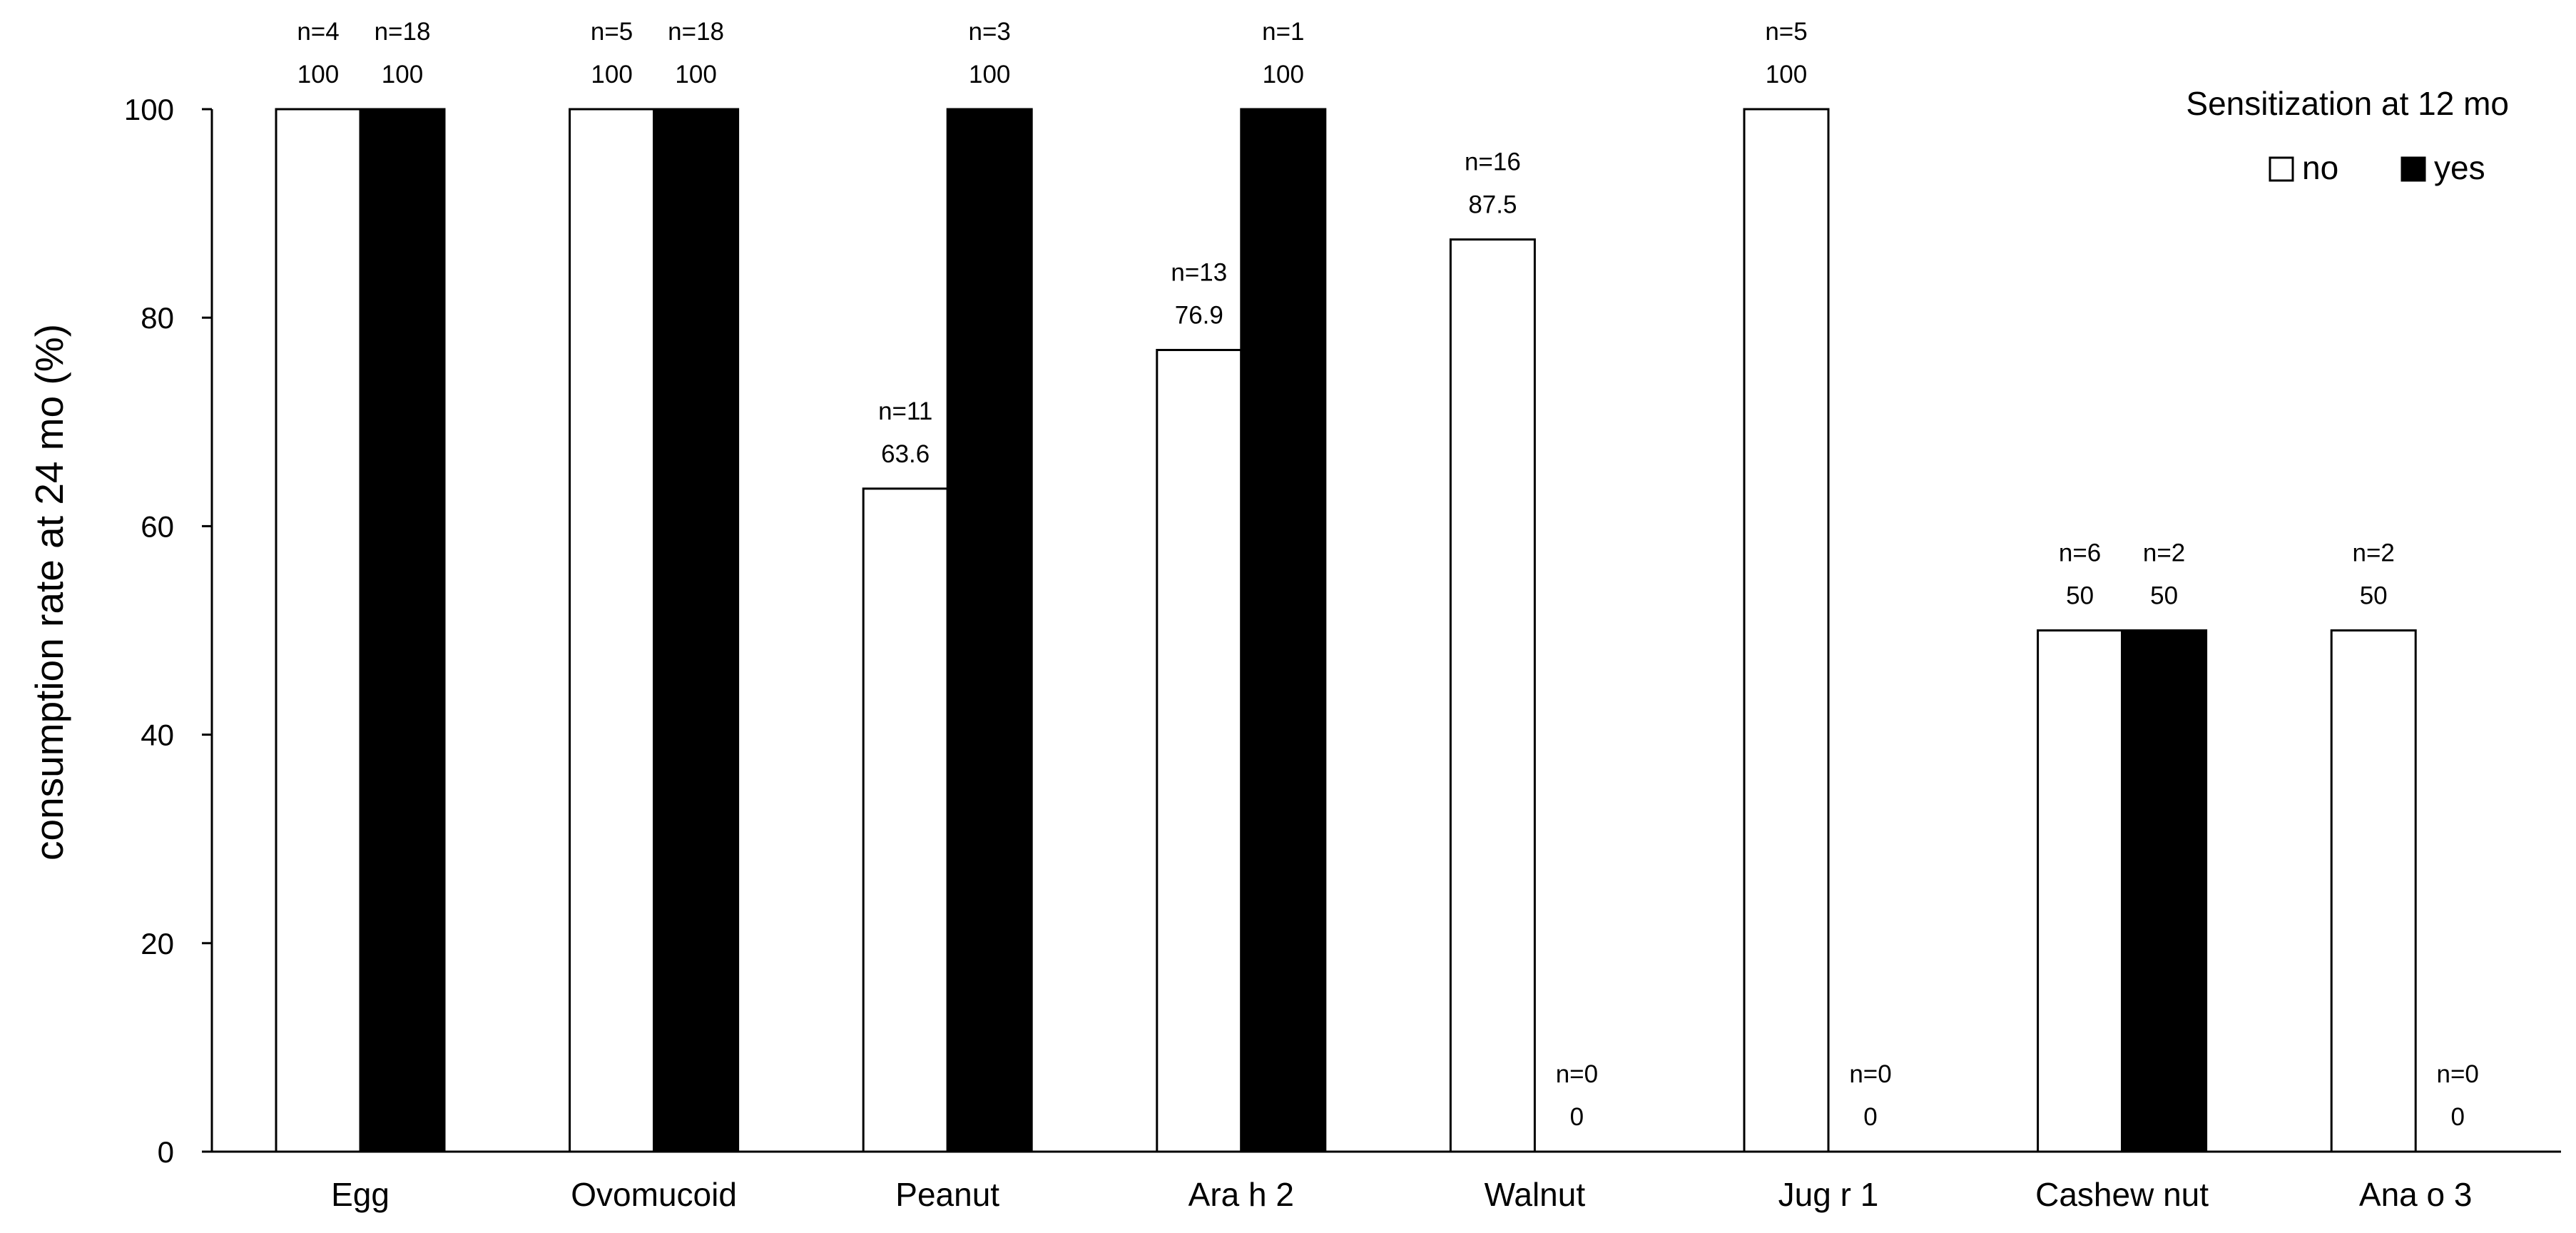 This screenshot has width=2576, height=1233. What do you see at coordinates (947, 1194) in the screenshot?
I see `x-tick-label: Peanut` at bounding box center [947, 1194].